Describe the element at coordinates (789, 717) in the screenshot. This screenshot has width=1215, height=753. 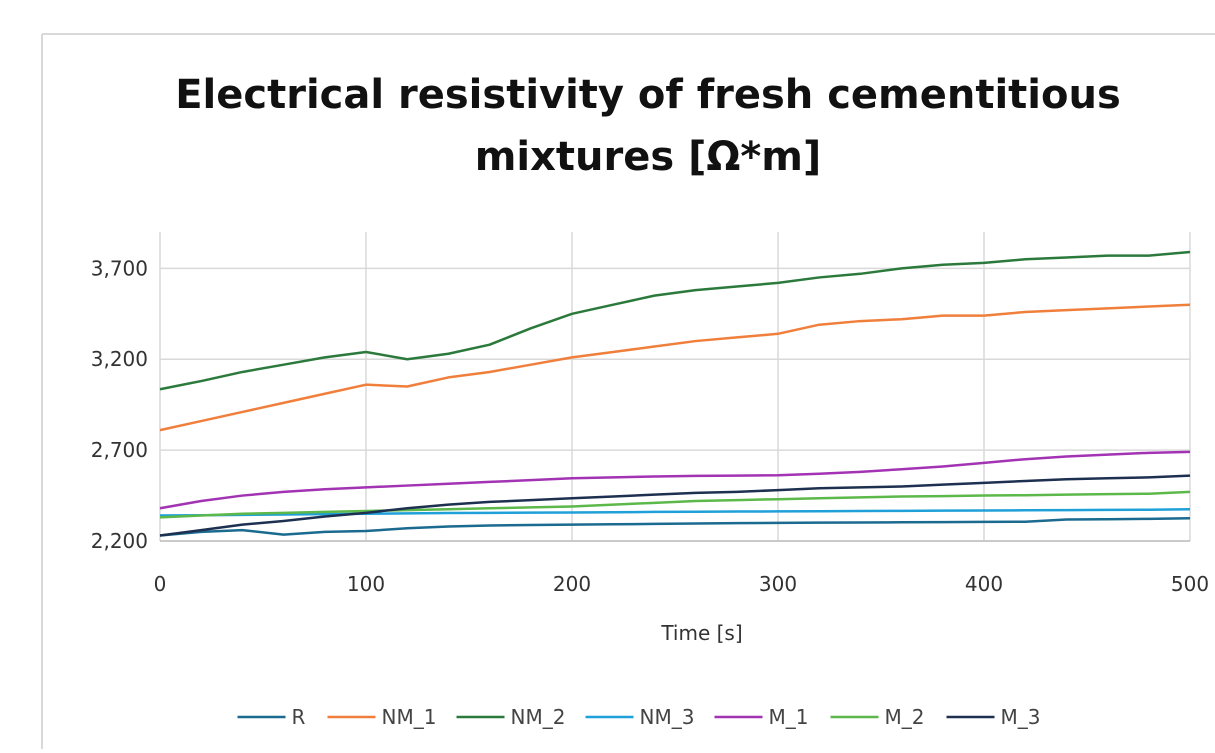
I see `legend-label: M_1` at that location.